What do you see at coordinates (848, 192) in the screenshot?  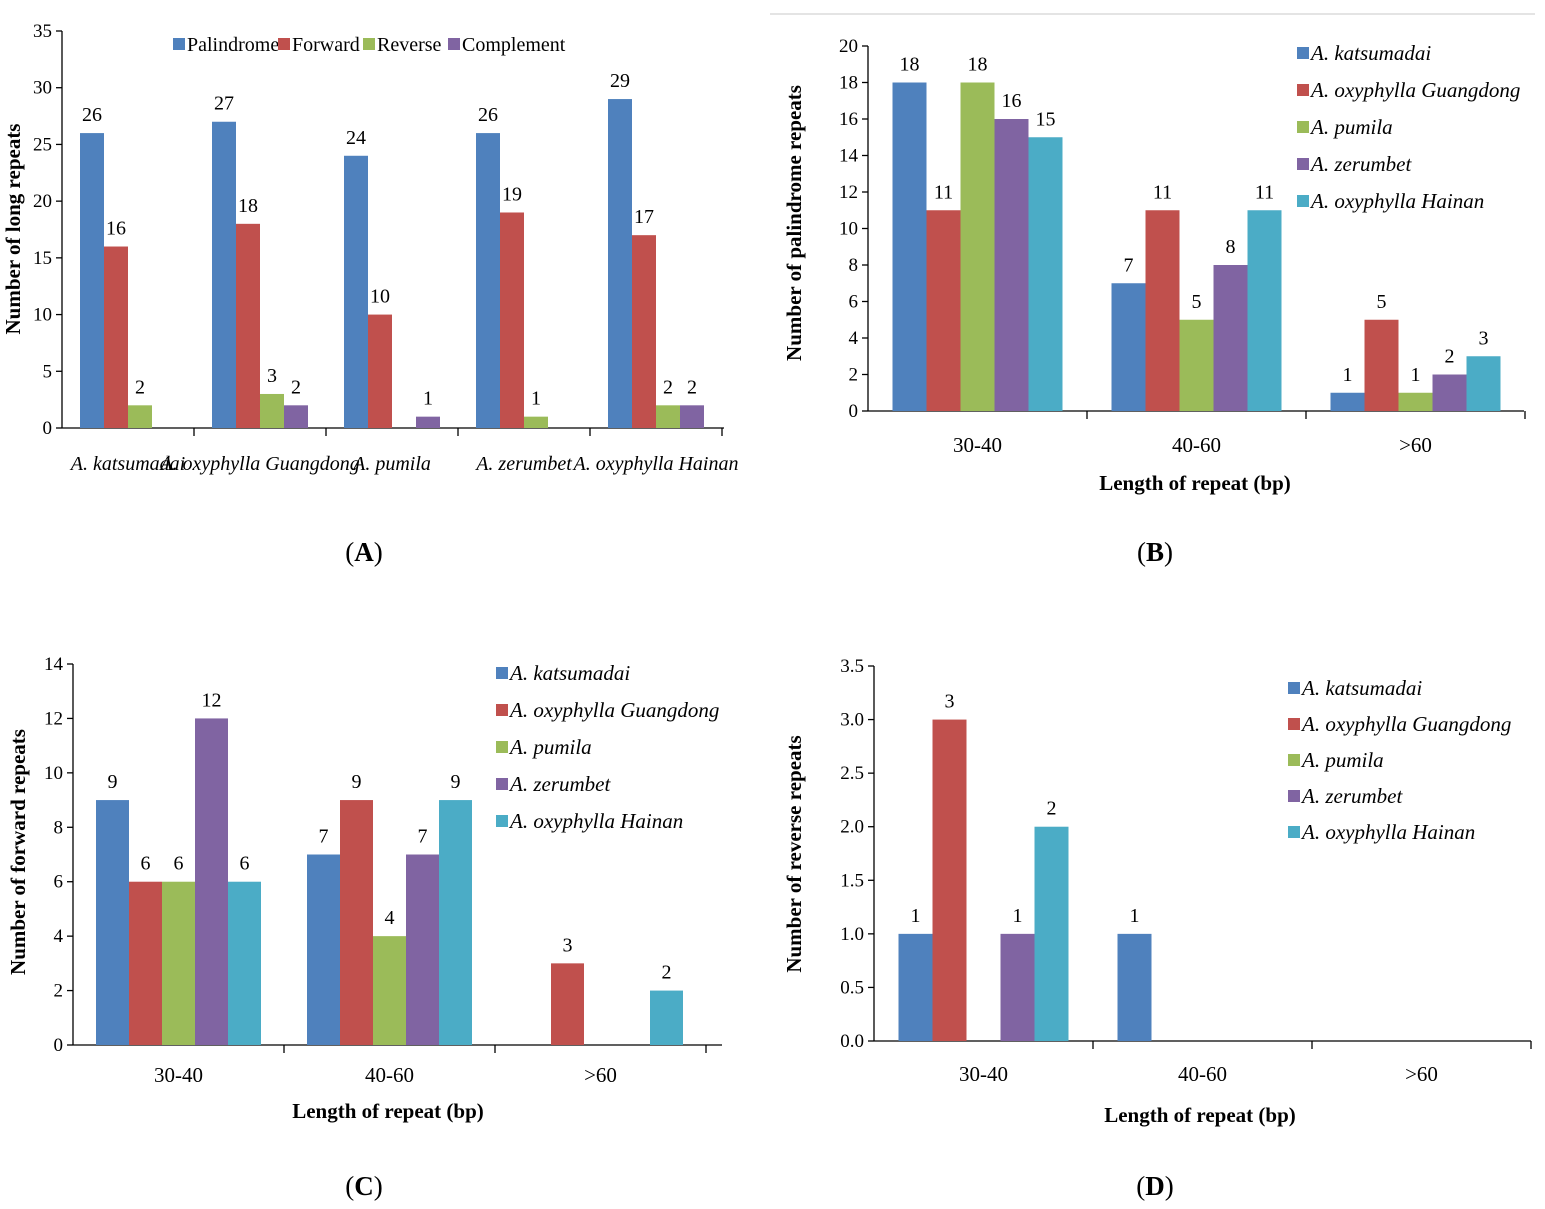 I see `panel-b-y-tick-label: 12` at bounding box center [848, 192].